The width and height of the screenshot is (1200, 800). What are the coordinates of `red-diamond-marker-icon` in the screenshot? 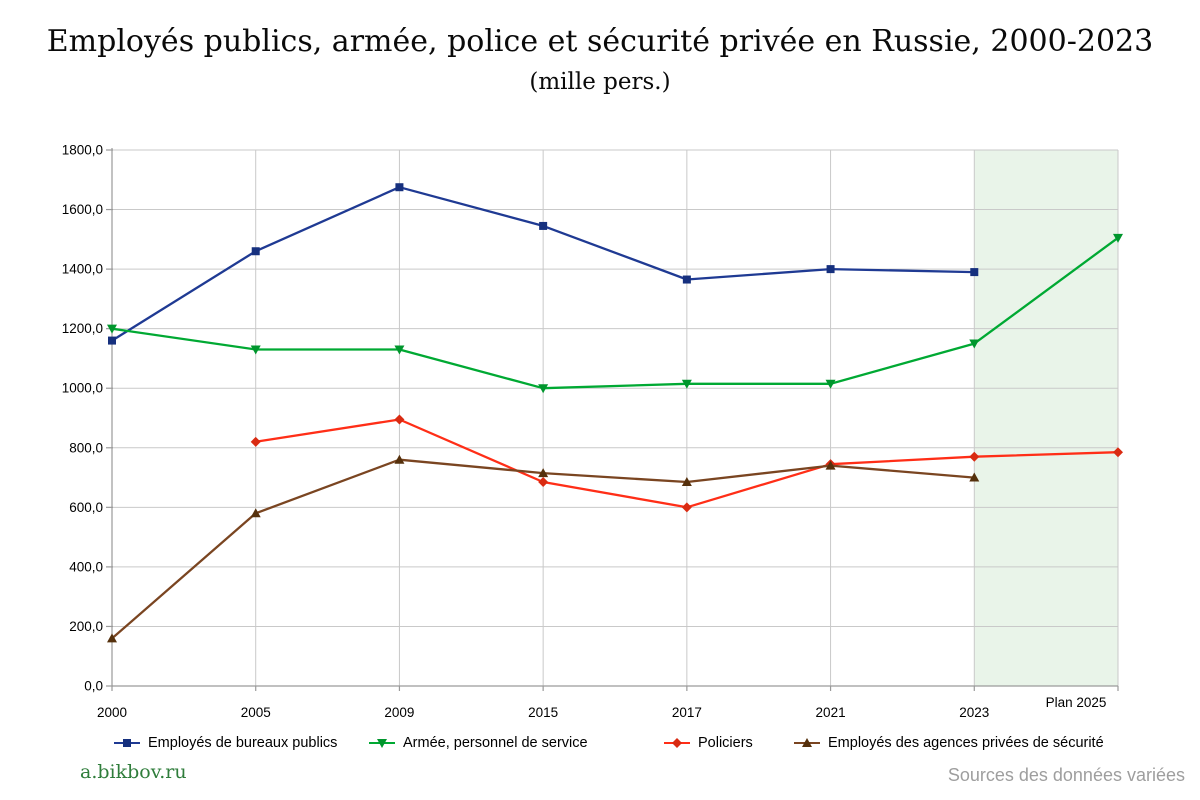 It's located at (677, 743).